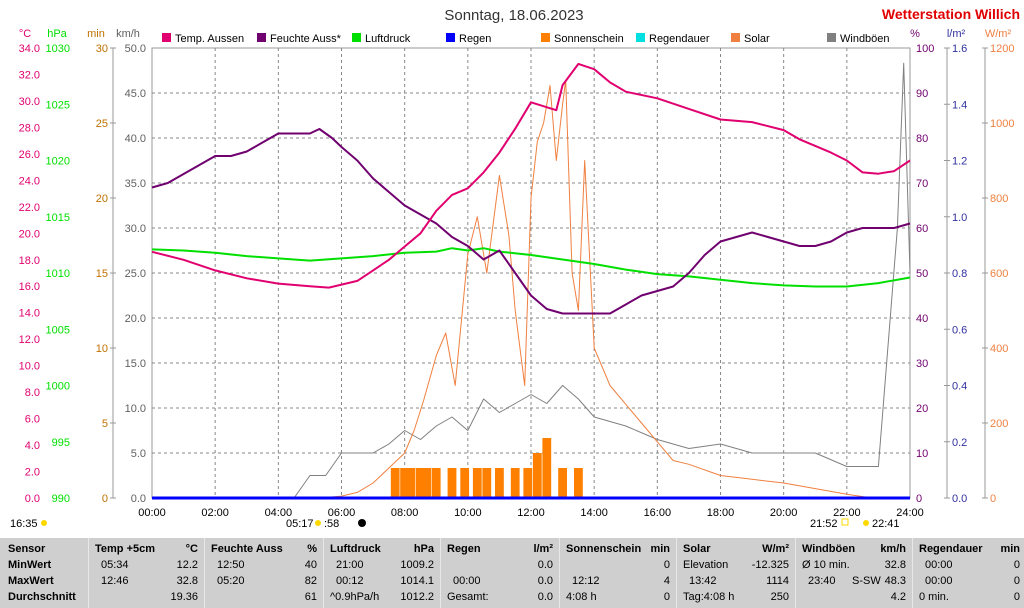 This screenshot has height=608, width=1024. What do you see at coordinates (939, 581) in the screenshot?
I see `rain-duration-time-2: 00:00` at bounding box center [939, 581].